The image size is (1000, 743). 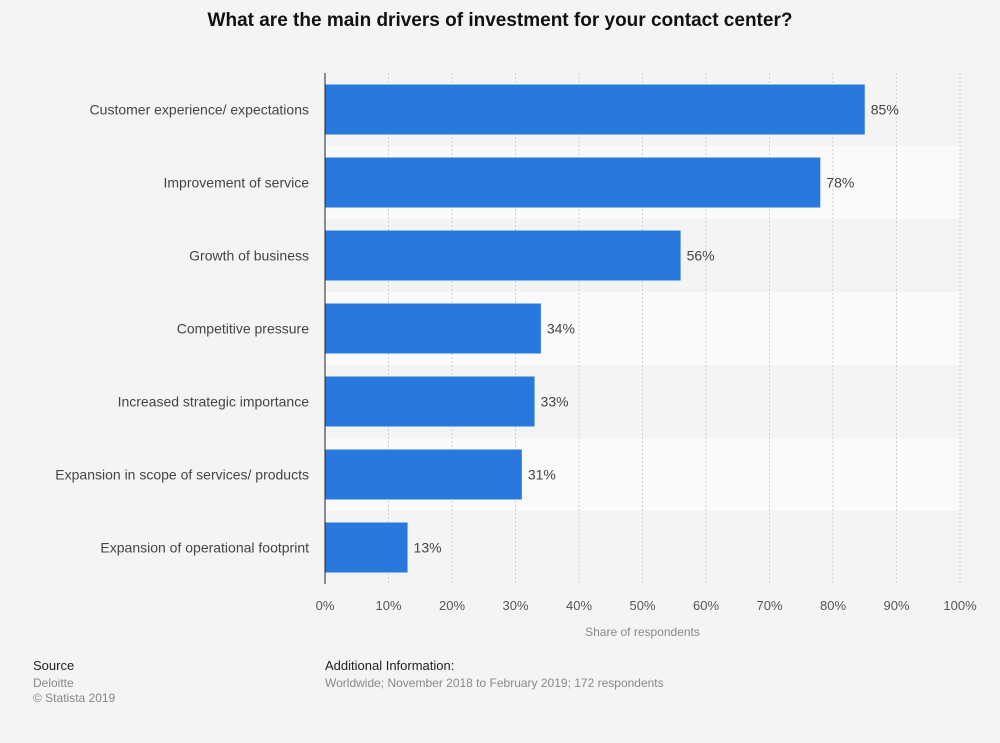 What do you see at coordinates (769, 605) in the screenshot?
I see `x-tick-label: 70%` at bounding box center [769, 605].